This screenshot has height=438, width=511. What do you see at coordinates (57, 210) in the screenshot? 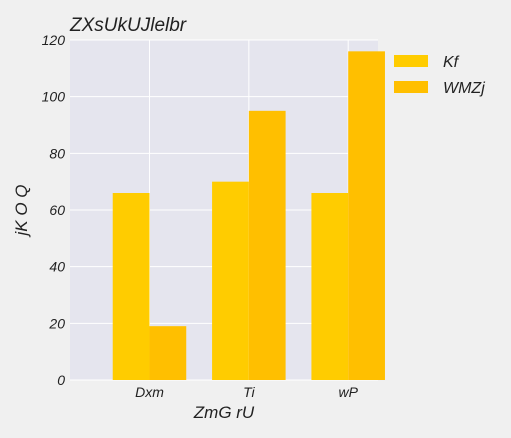
I see `y-tick-label: 60` at bounding box center [57, 210].